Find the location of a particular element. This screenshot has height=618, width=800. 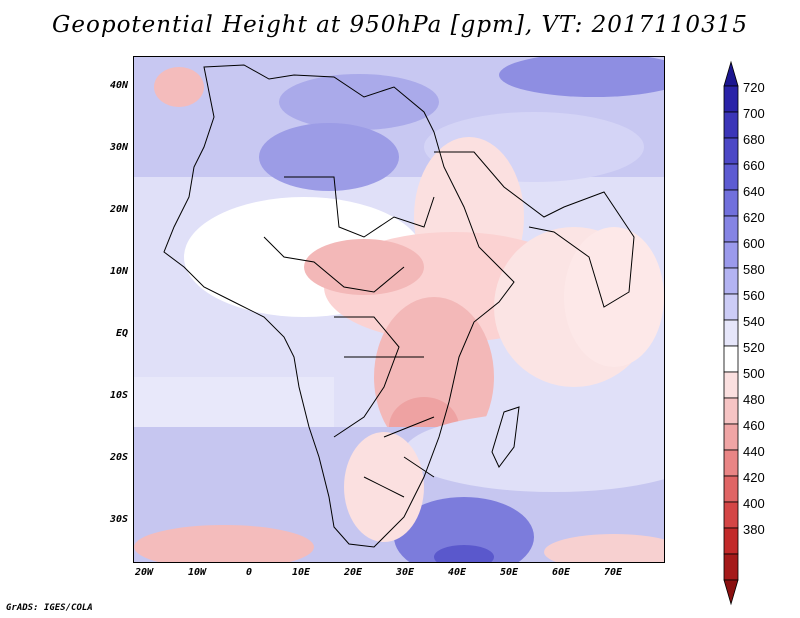

lon-label-0: 0 is located at coordinates (249, 572).